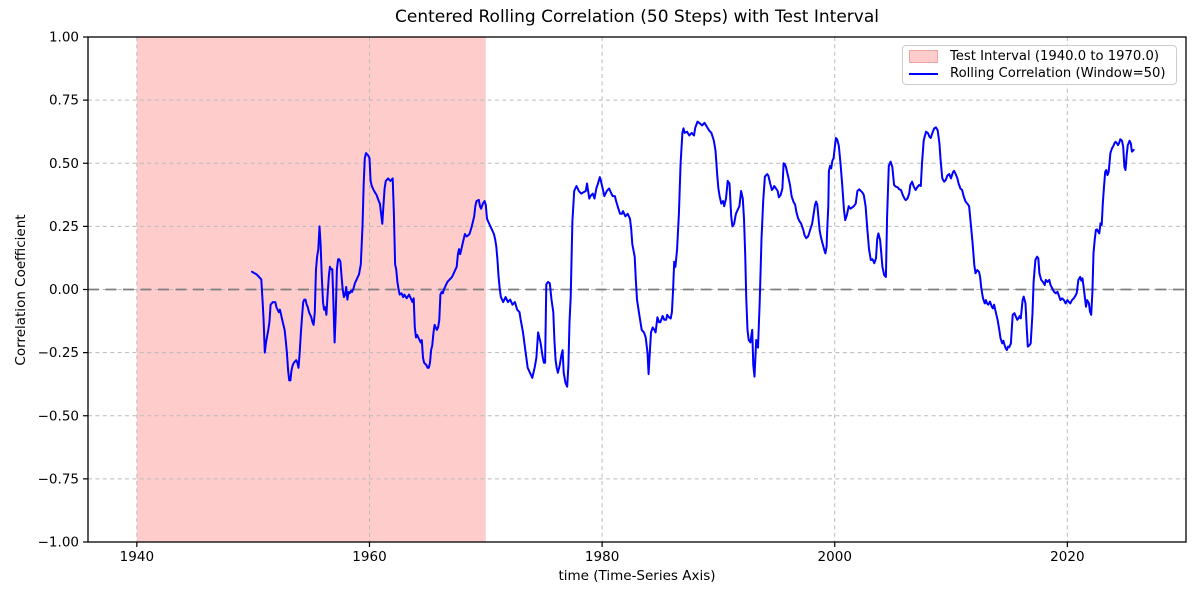 Image resolution: width=1200 pixels, height=600 pixels. I want to click on x-axis-label: time (Time-Series Axis), so click(637, 576).